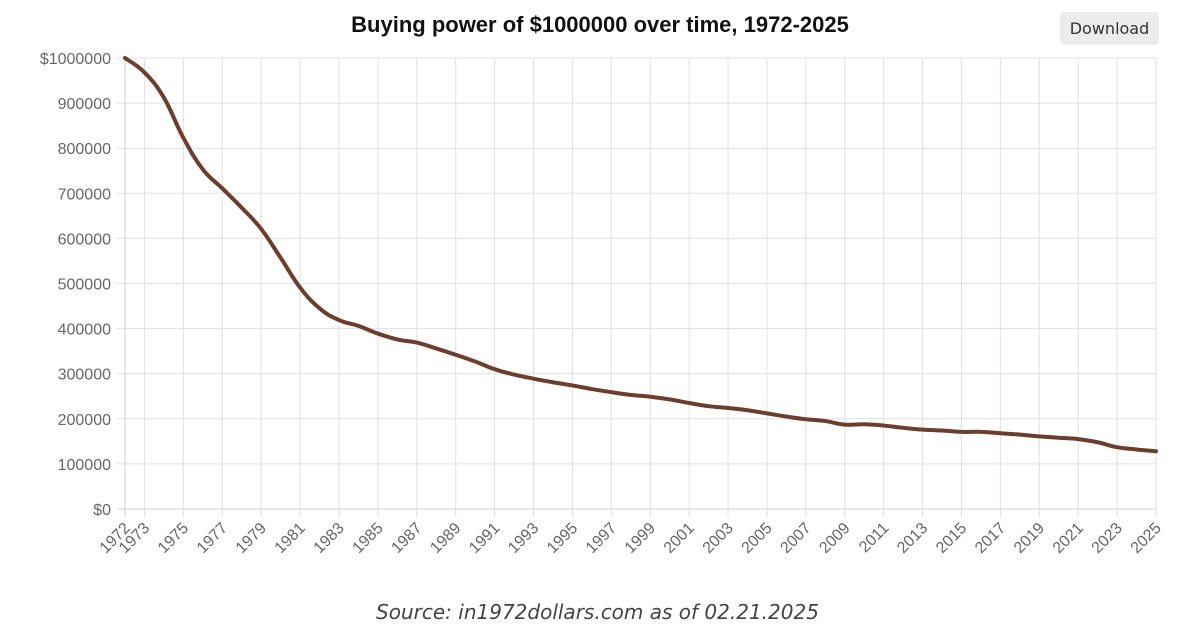 Image resolution: width=1180 pixels, height=630 pixels. What do you see at coordinates (747, 410) in the screenshot?
I see `data-point-2004` at bounding box center [747, 410].